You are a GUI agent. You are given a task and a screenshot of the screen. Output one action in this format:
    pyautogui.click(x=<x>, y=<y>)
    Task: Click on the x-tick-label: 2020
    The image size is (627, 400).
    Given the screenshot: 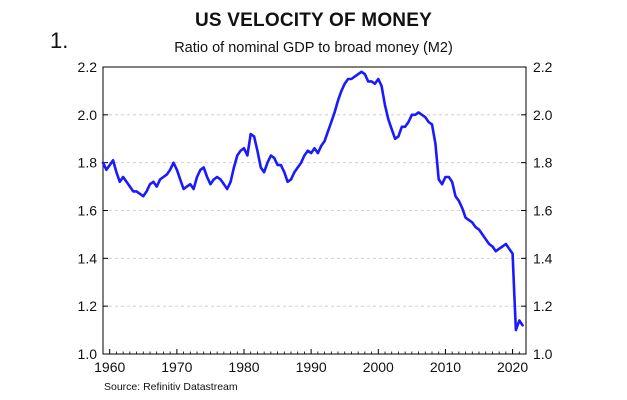 What is the action you would take?
    pyautogui.click(x=512, y=367)
    